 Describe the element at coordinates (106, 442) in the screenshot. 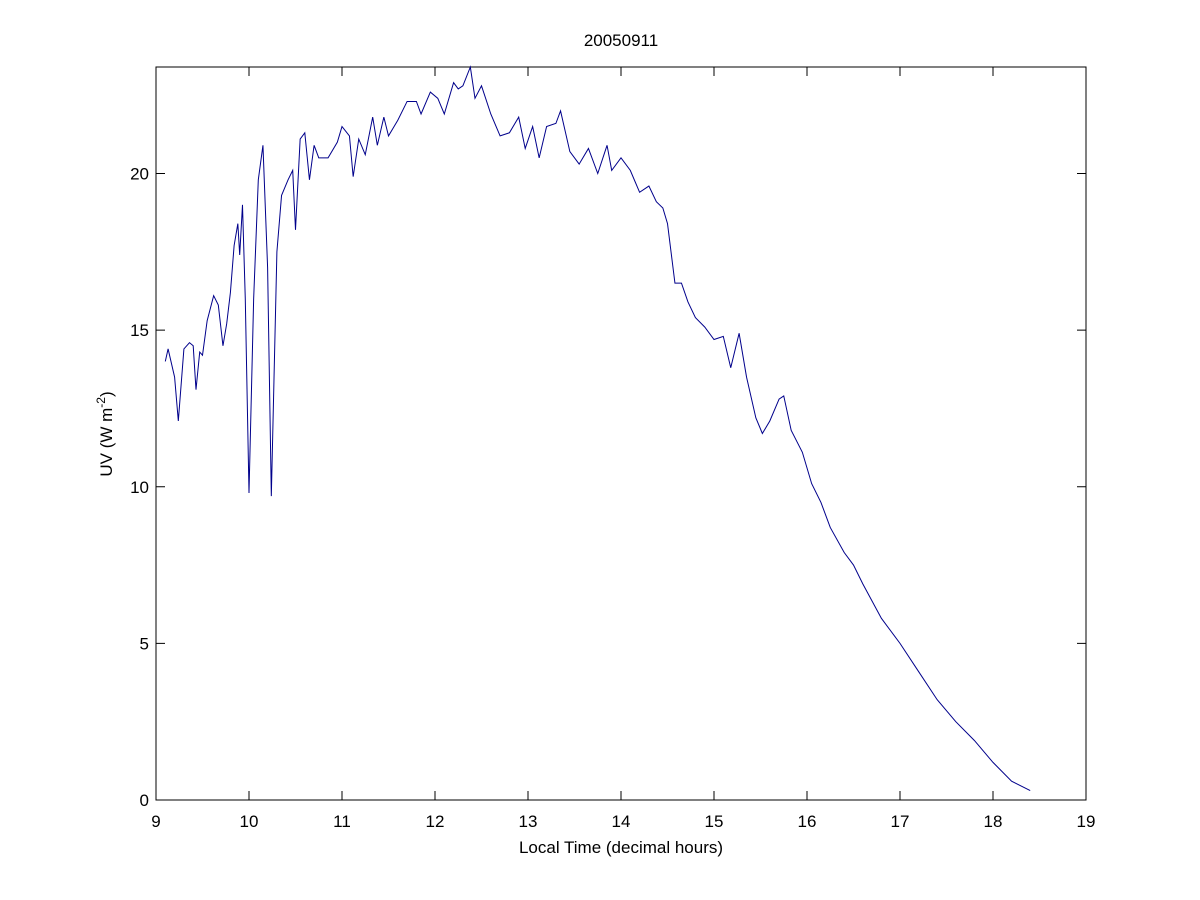

I see `y-label-text: UV (W m` at that location.